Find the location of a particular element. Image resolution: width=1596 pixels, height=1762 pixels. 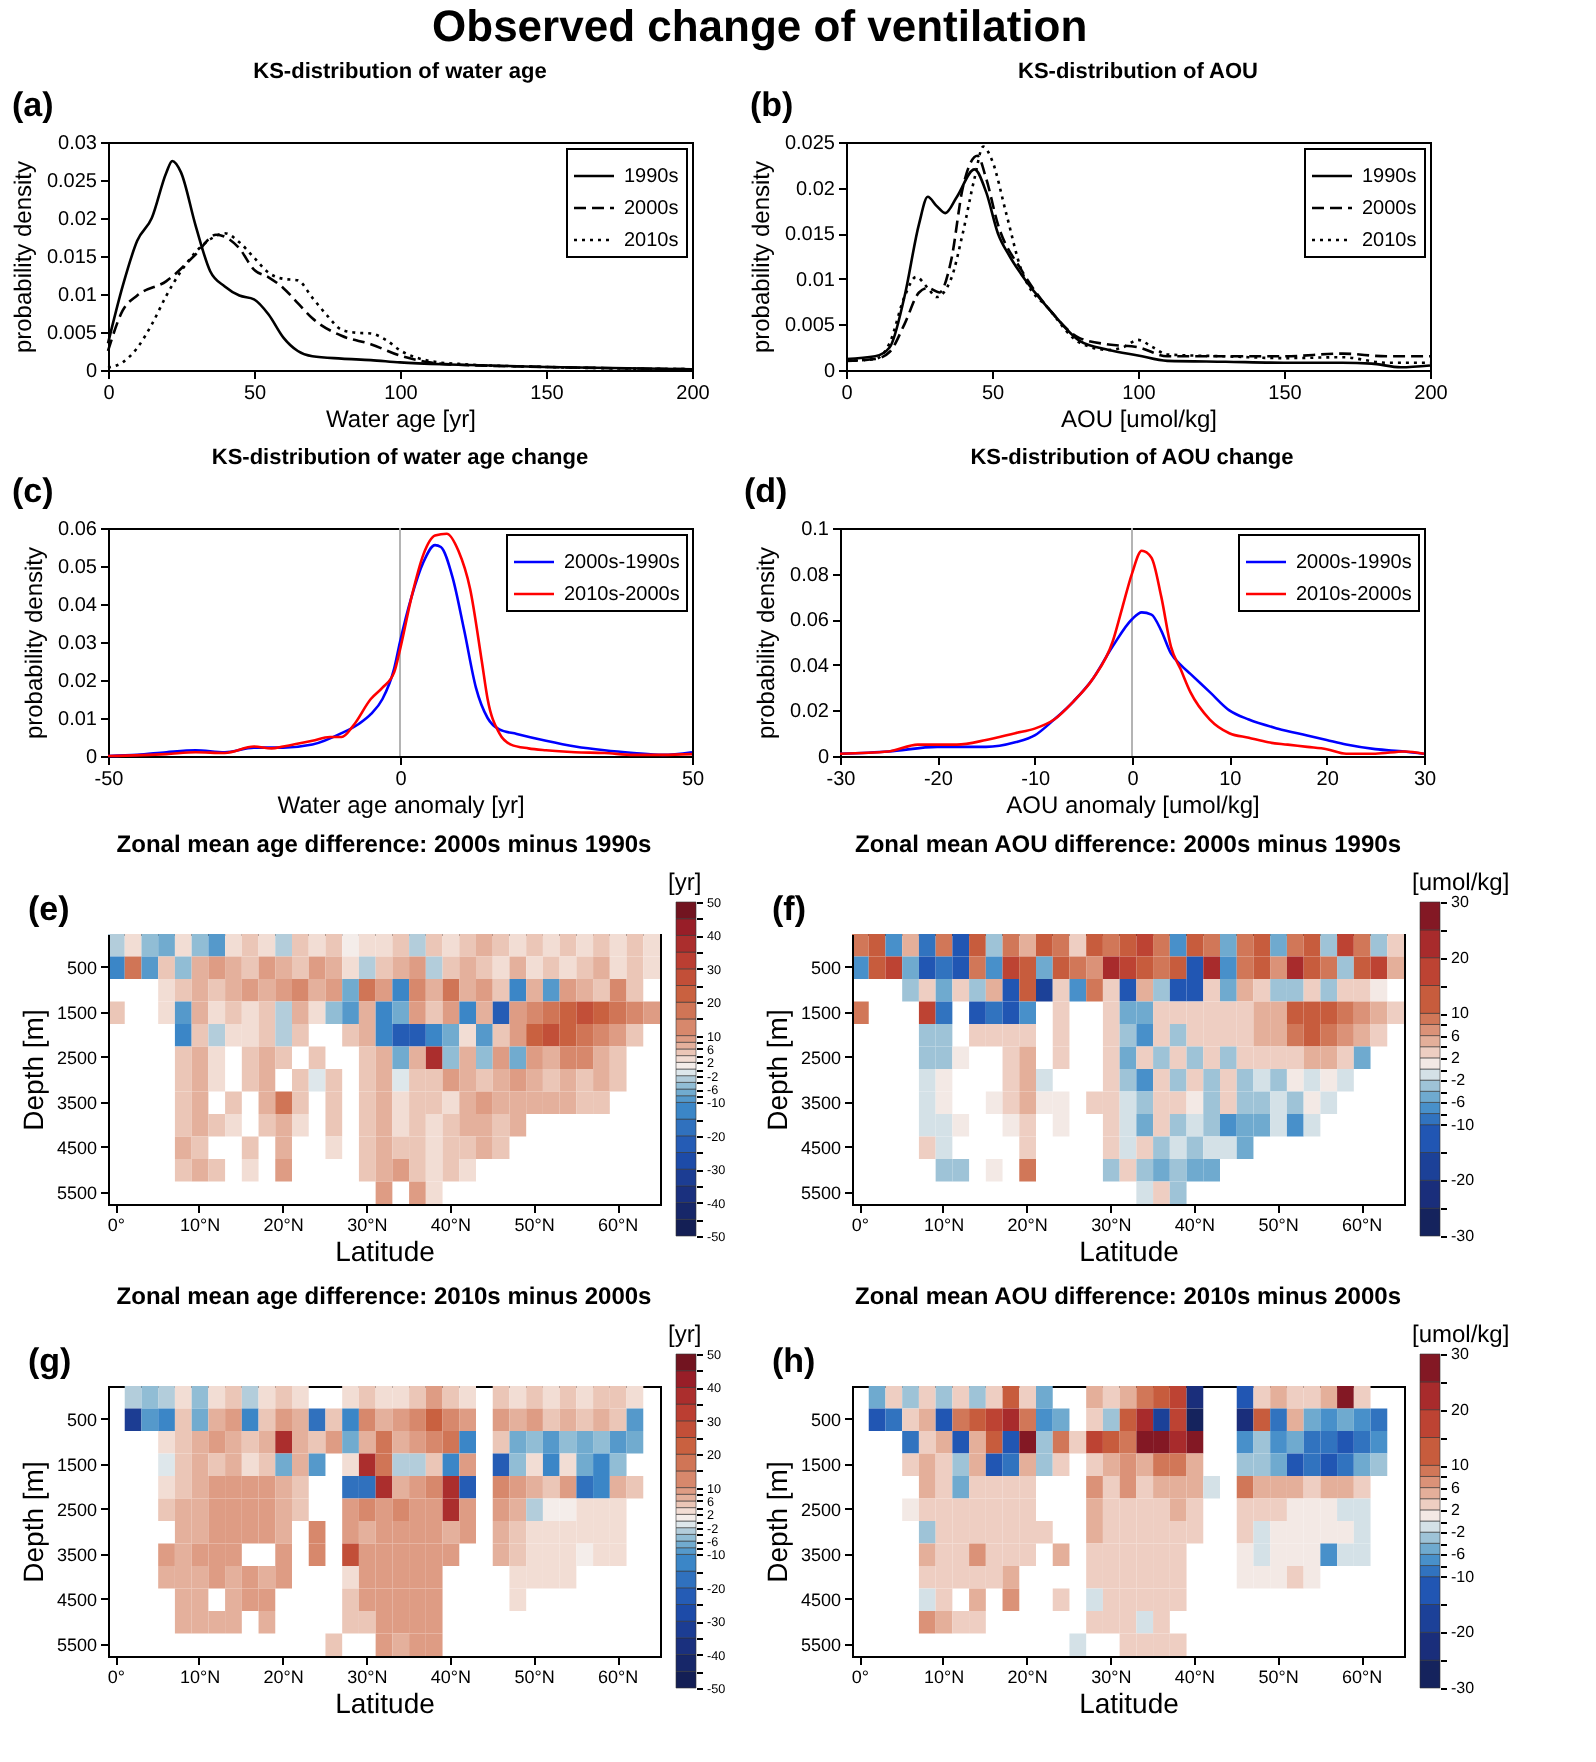

legend-label: 2010s is located at coordinates (1389, 241).